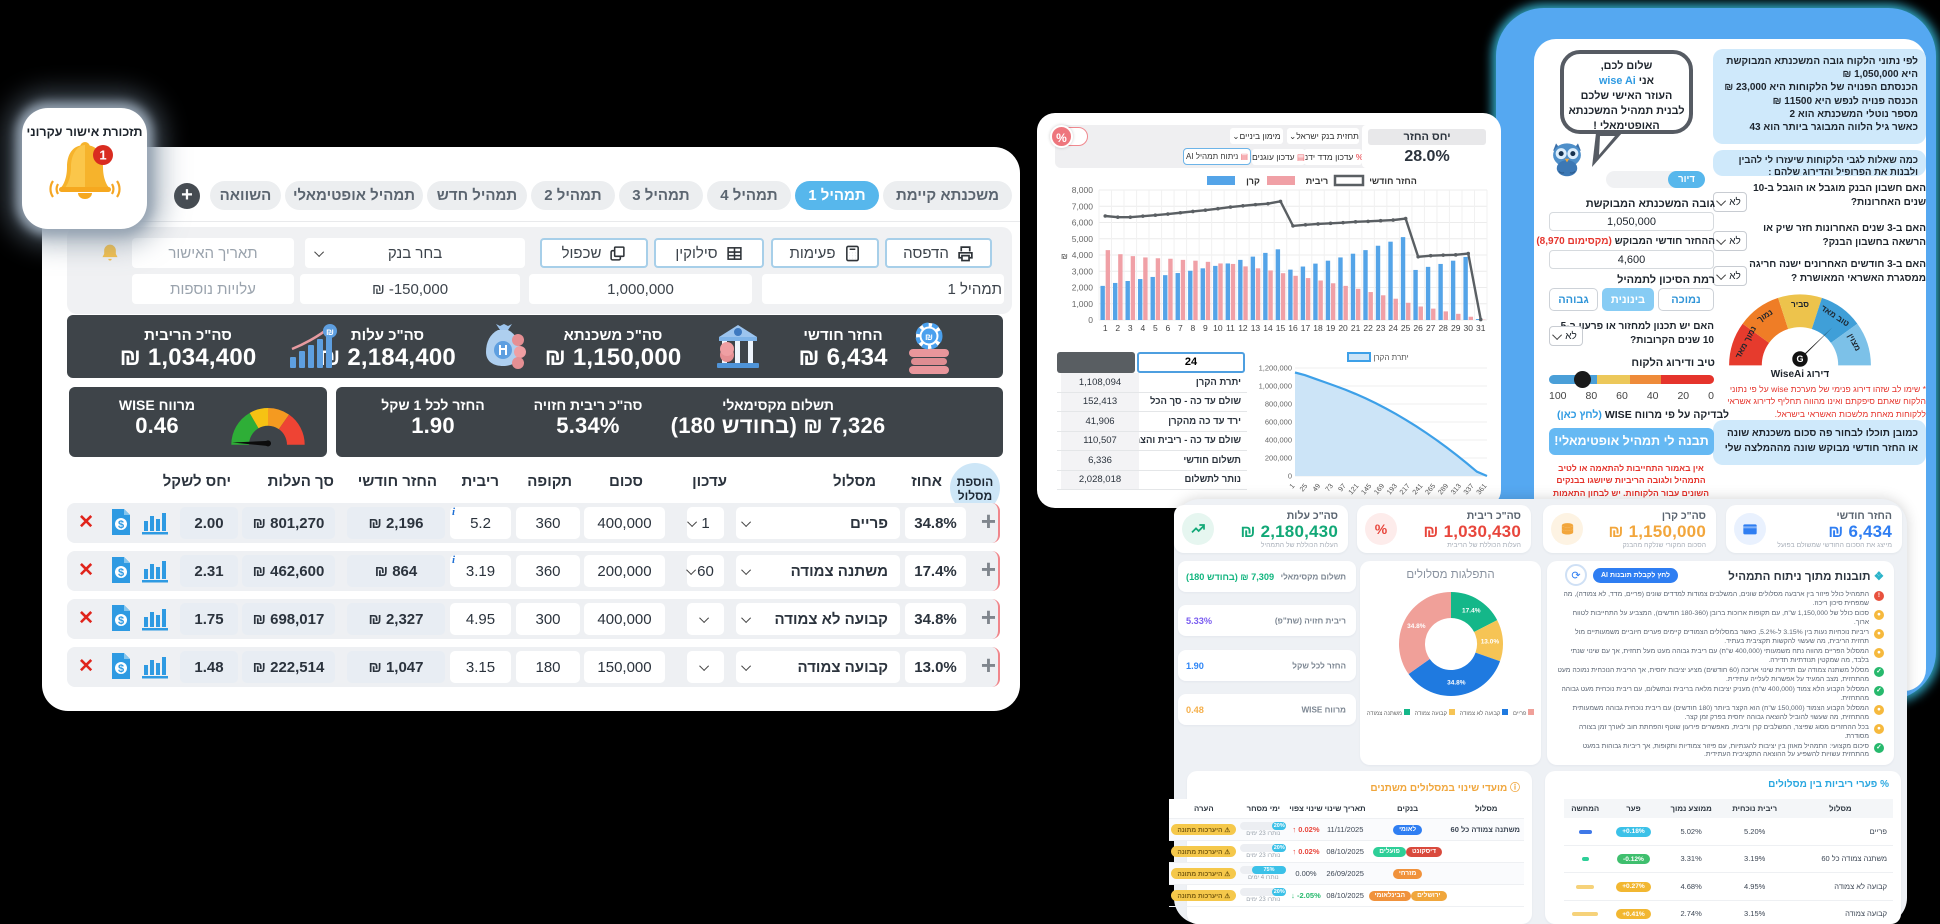 This screenshot has width=1940, height=924. What do you see at coordinates (1471, 611) in the screenshot?
I see `svg-text: 17.4%` at bounding box center [1471, 611].